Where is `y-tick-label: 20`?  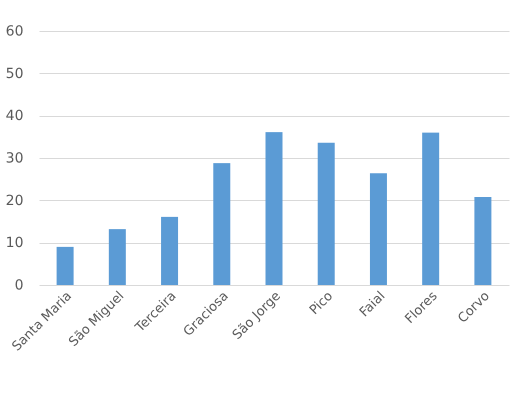 y-tick-label: 20 is located at coordinates (15, 200).